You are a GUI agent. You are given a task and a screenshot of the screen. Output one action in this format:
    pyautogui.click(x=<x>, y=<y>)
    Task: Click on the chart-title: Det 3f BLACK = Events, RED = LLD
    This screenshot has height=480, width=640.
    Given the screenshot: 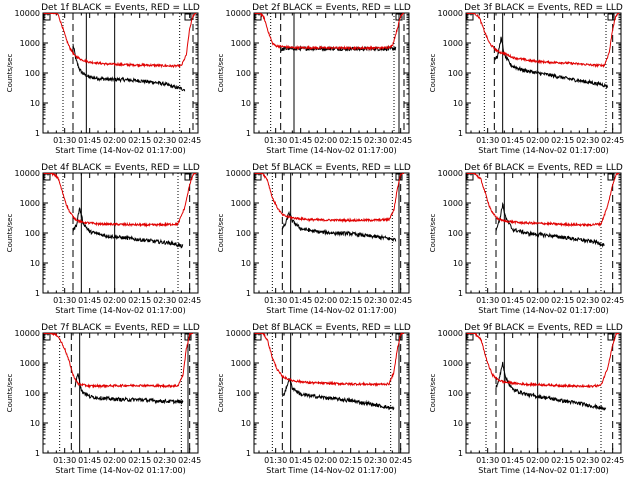 What is the action you would take?
    pyautogui.click(x=543, y=8)
    